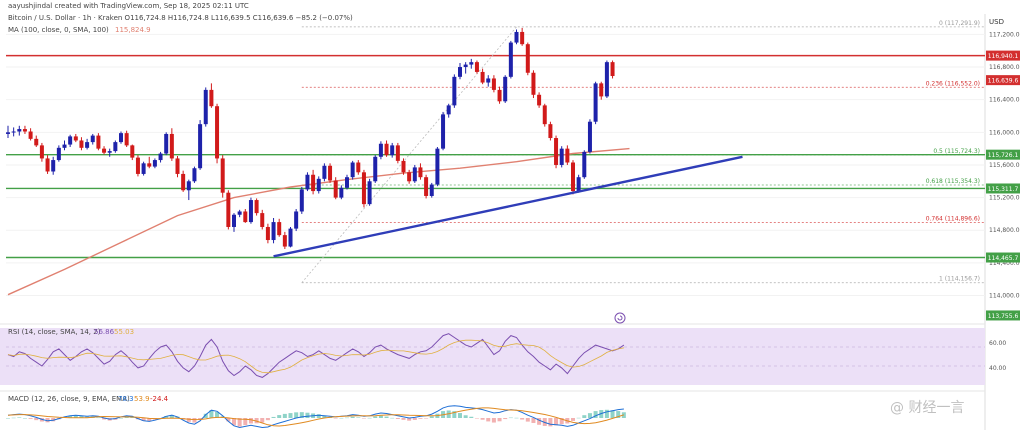 The width and height of the screenshot is (1021, 433). I want to click on fib-level-label: 0.5 (115,724.3), so click(956, 151).